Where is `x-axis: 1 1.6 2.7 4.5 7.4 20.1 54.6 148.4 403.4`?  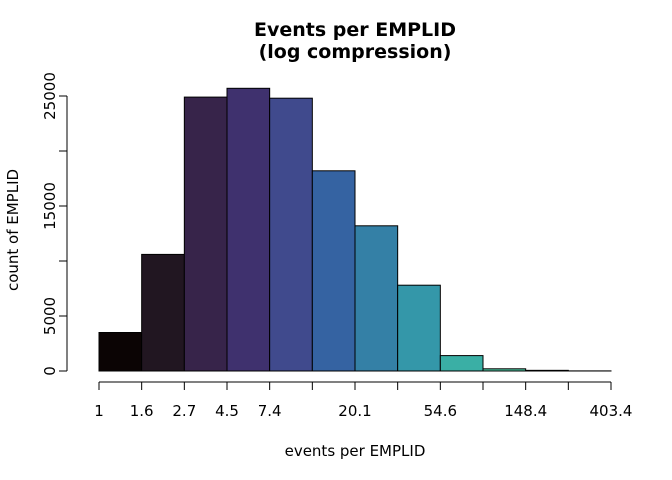
x-axis: 1 1.6 2.7 4.5 7.4 20.1 54.6 148.4 403.4 is located at coordinates (363, 400).